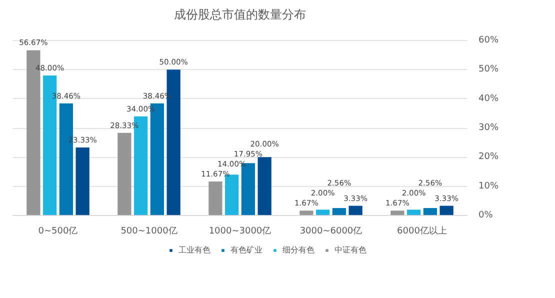 This screenshot has height=298, width=555. I want to click on y-tick-label: 30%, so click(488, 128).